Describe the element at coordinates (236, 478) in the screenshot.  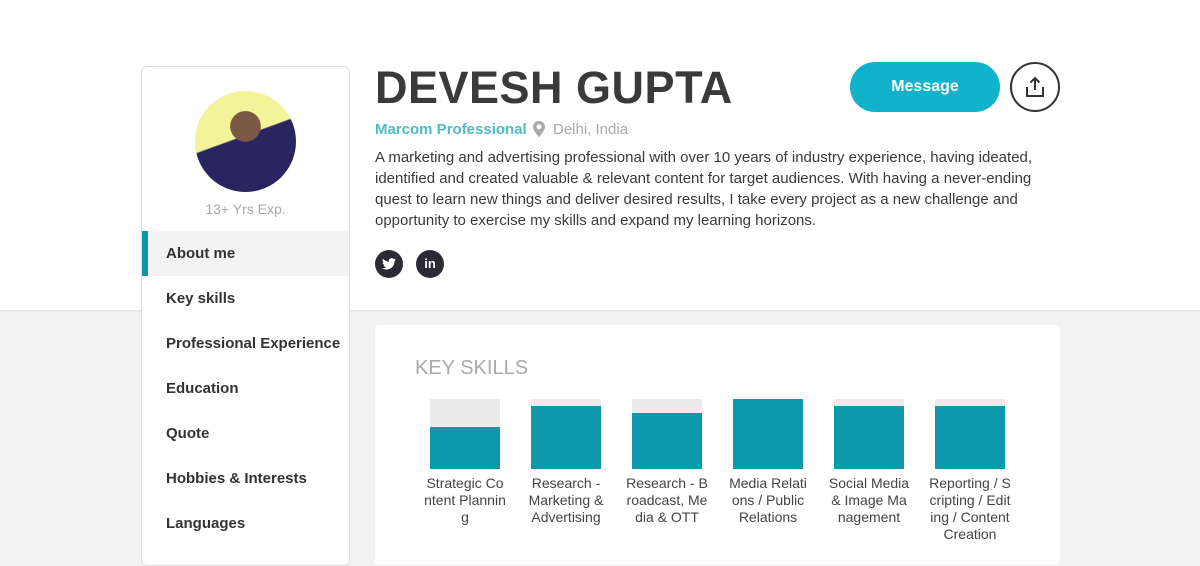
I see `sidebar-item: Hobbies & Interests` at that location.